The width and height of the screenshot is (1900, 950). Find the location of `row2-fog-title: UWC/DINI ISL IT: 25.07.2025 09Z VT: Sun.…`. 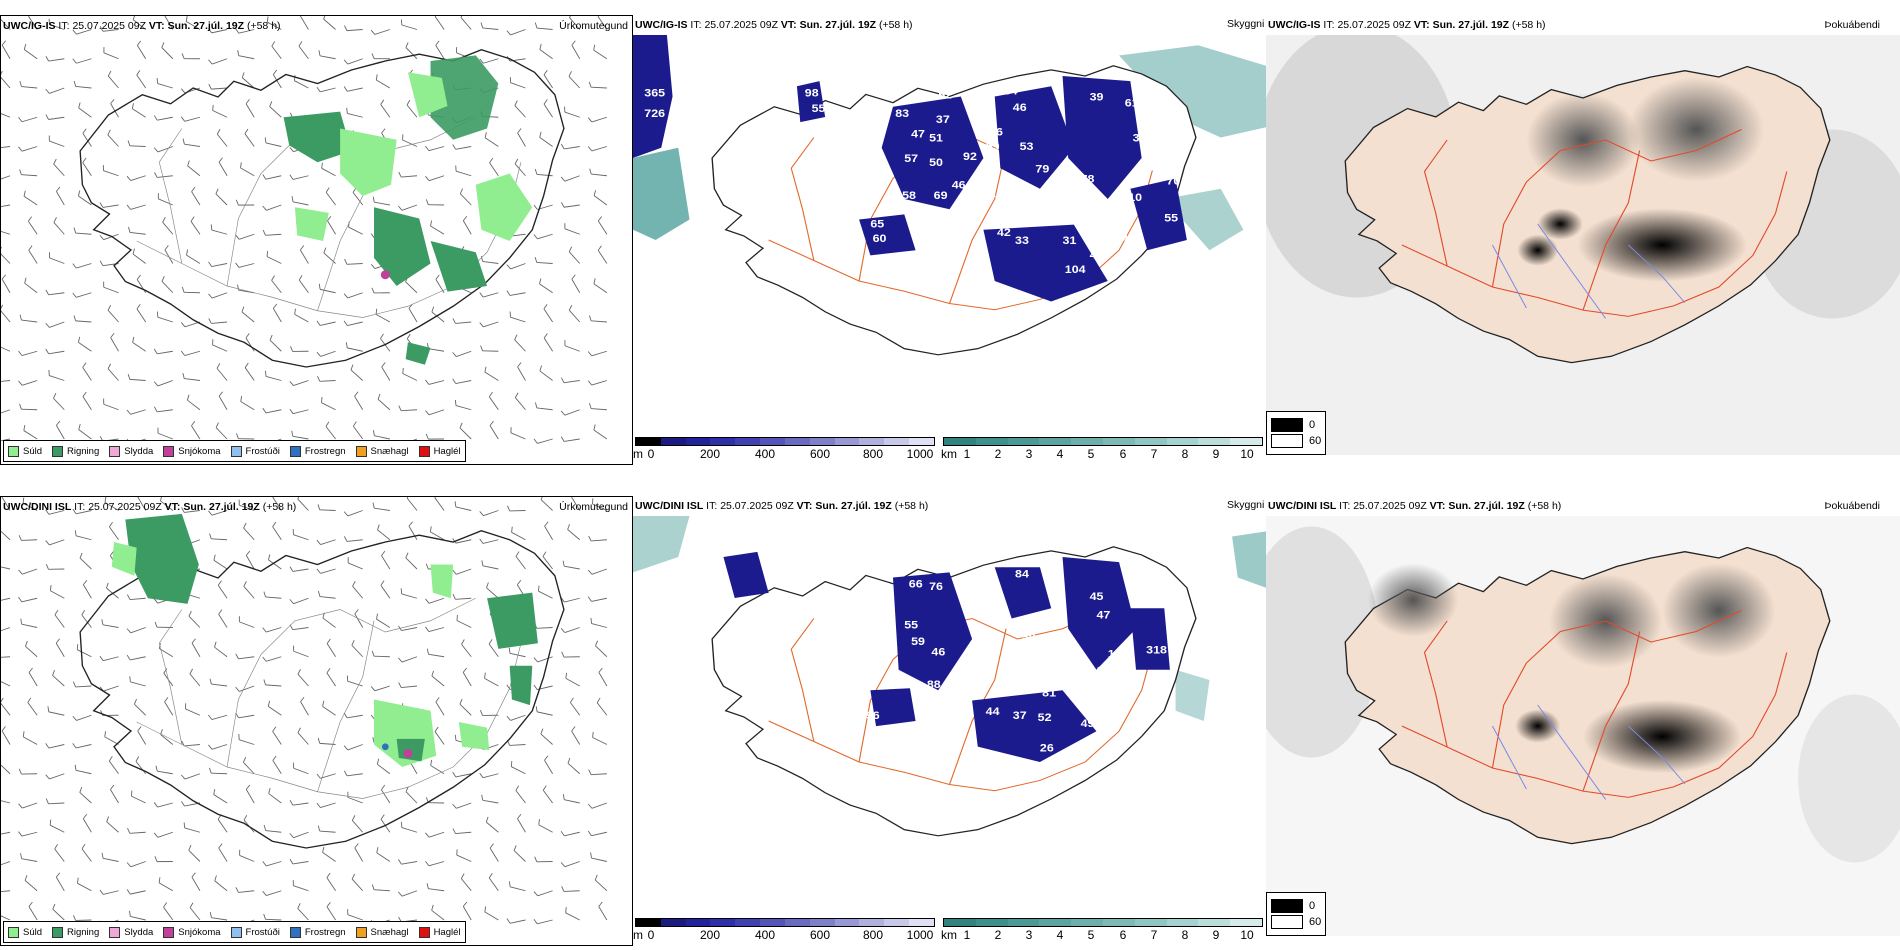

row2-fog-title: UWC/DINI ISL IT: 25.07.2025 09Z VT: Sun.… is located at coordinates (1415, 506).